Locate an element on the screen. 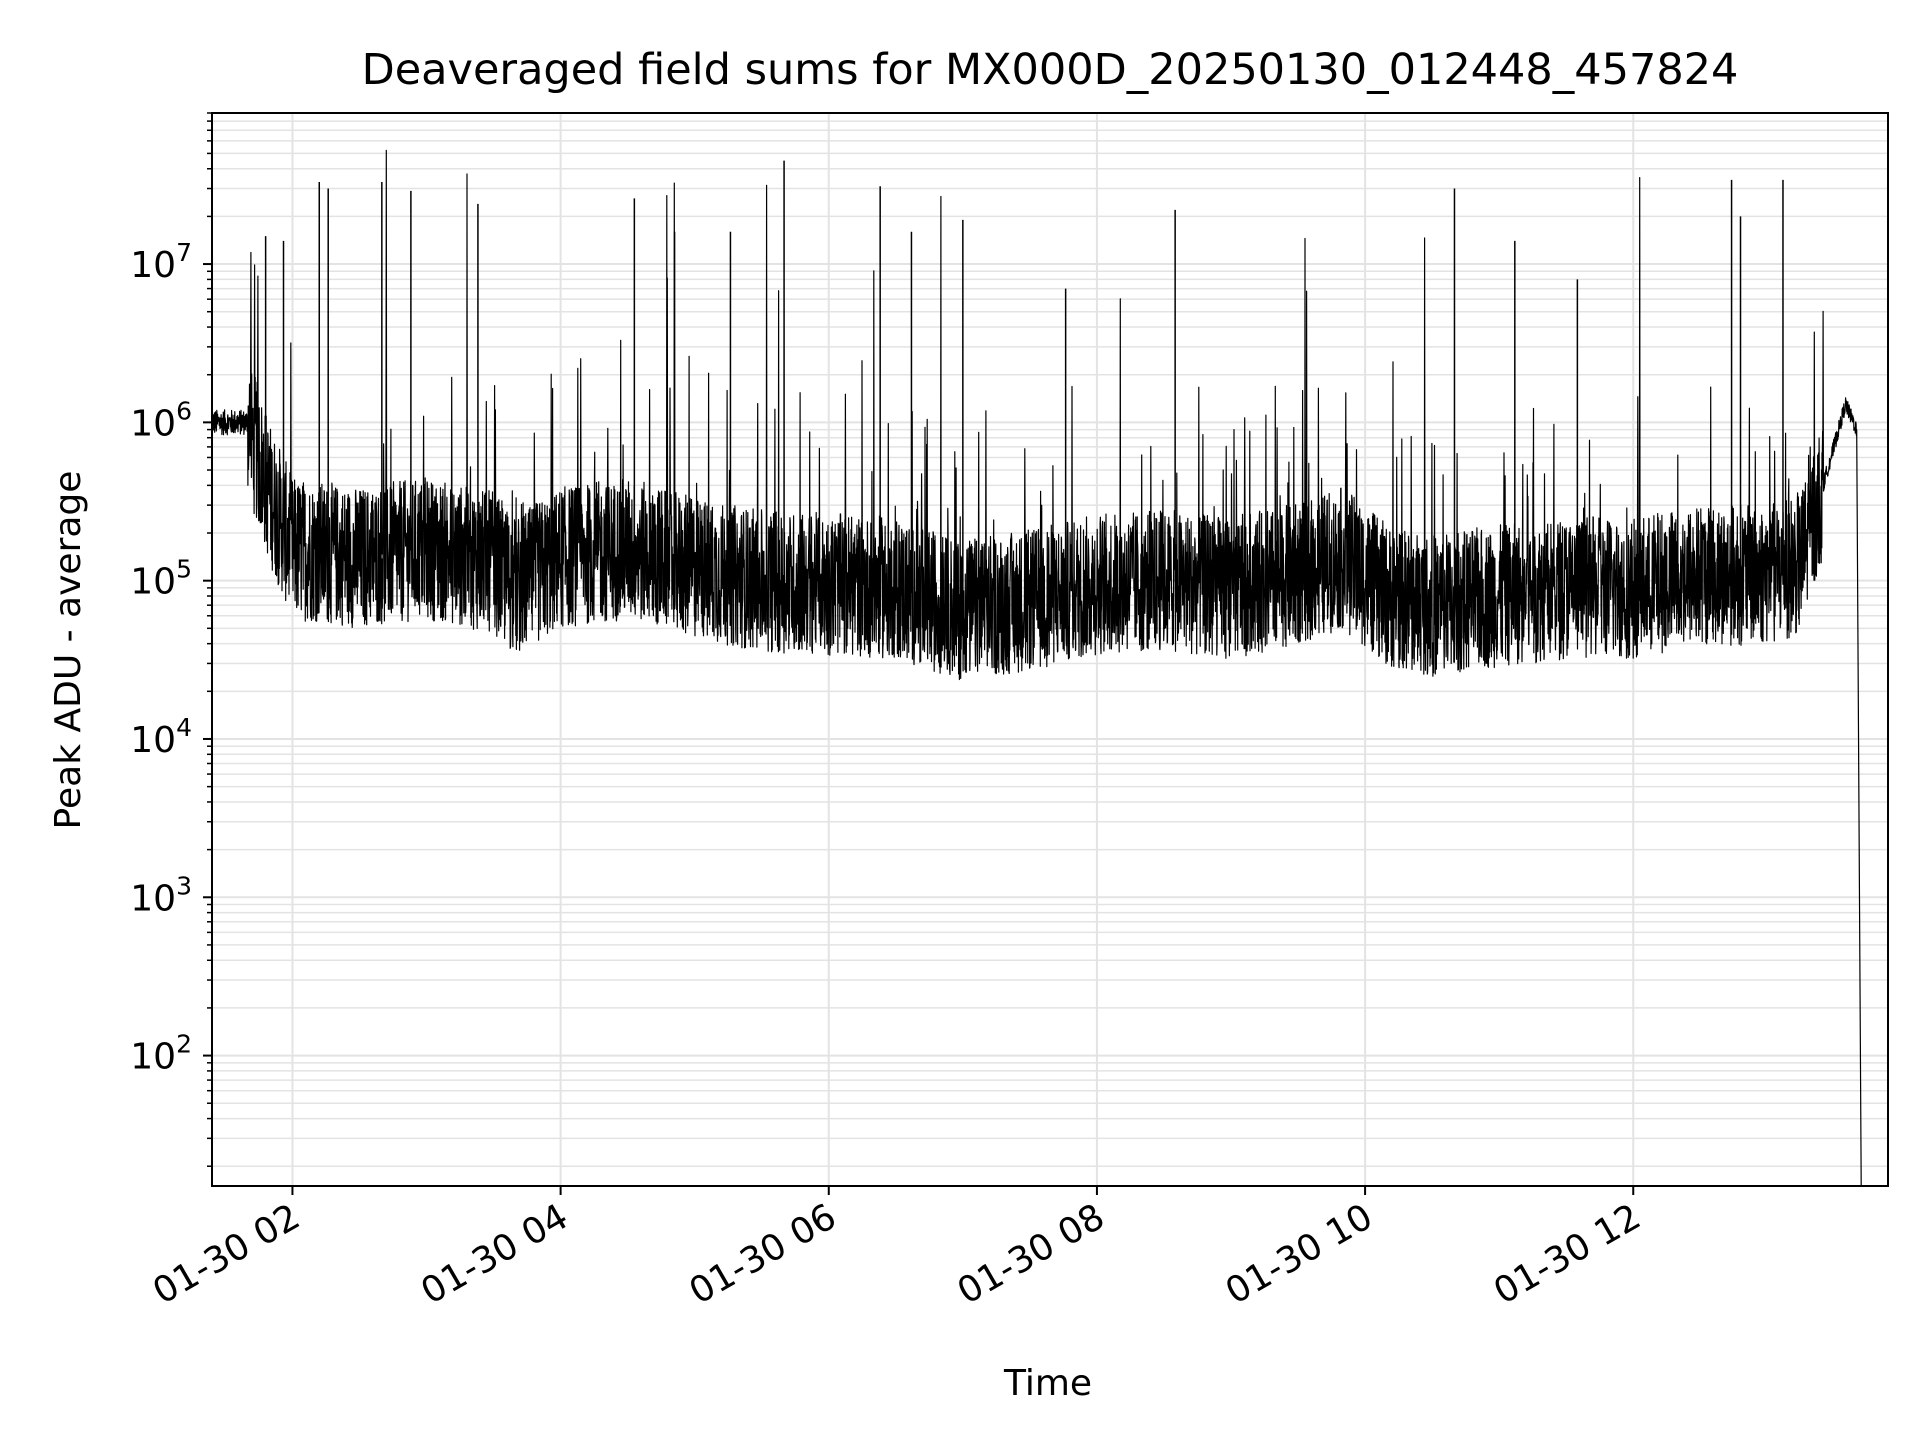 The width and height of the screenshot is (1920, 1444). y-axis: 10² 10³ 10⁴ 10⁵ 10⁶ 10⁷ is located at coordinates (171, 639).